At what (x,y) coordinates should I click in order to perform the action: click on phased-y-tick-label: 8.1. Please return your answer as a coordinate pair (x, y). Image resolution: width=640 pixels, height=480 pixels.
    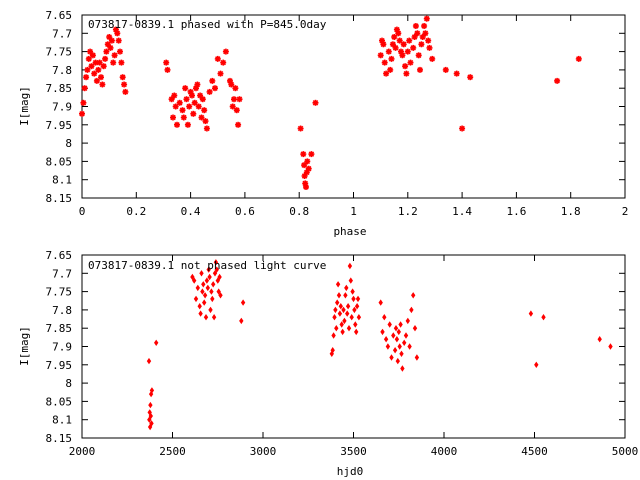
    Looking at the image, I should click on (62, 180).